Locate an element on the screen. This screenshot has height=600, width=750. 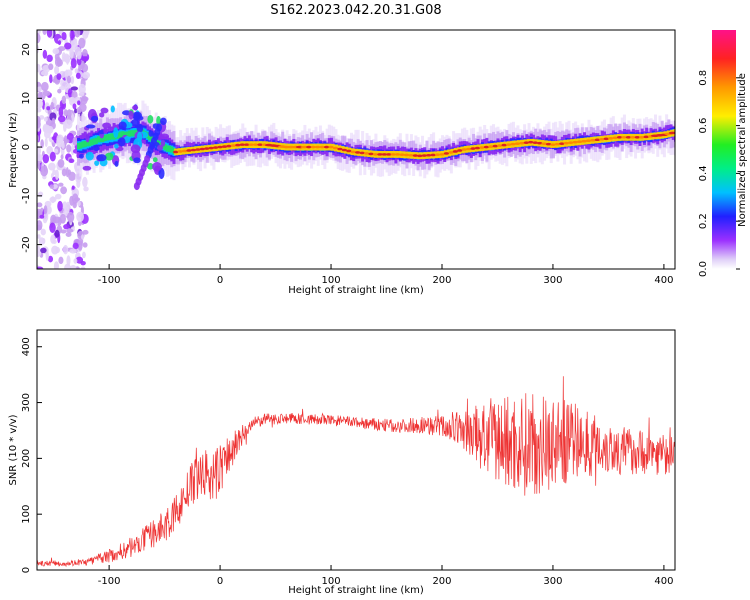
snr-y-tick-label: 200 is located at coordinates (26, 458).